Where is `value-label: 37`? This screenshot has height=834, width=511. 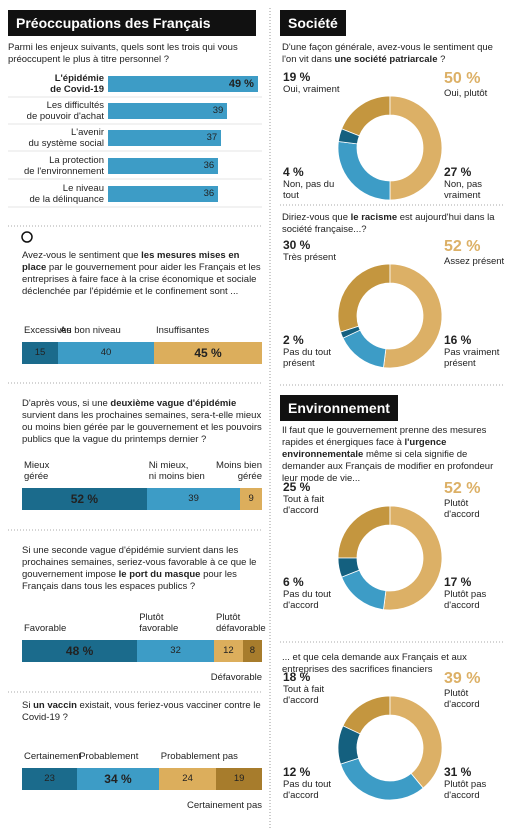
value-label: 37 is located at coordinates (212, 137).